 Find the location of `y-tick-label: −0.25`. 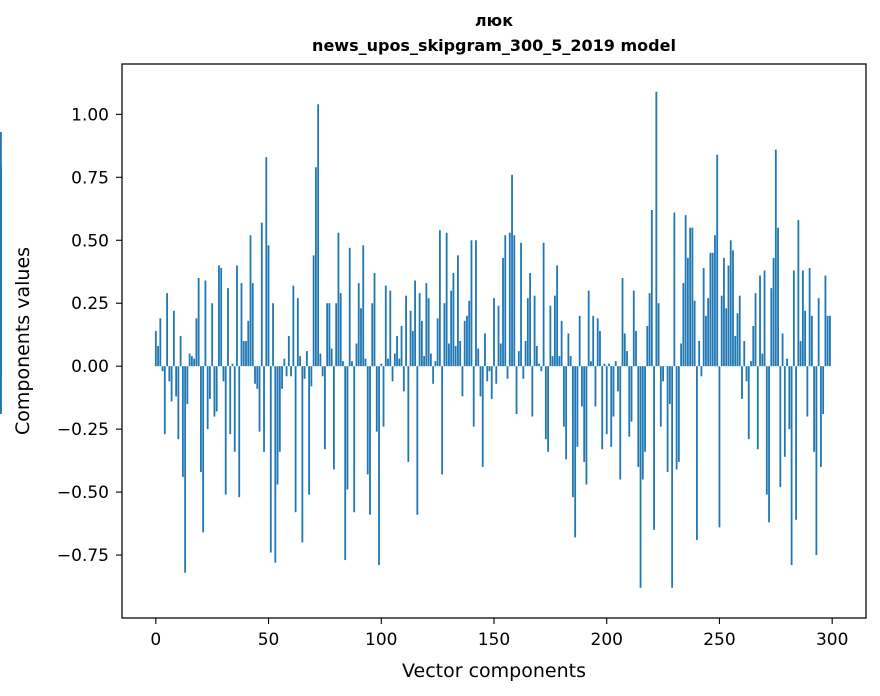

y-tick-label: −0.25 is located at coordinates (83, 430).